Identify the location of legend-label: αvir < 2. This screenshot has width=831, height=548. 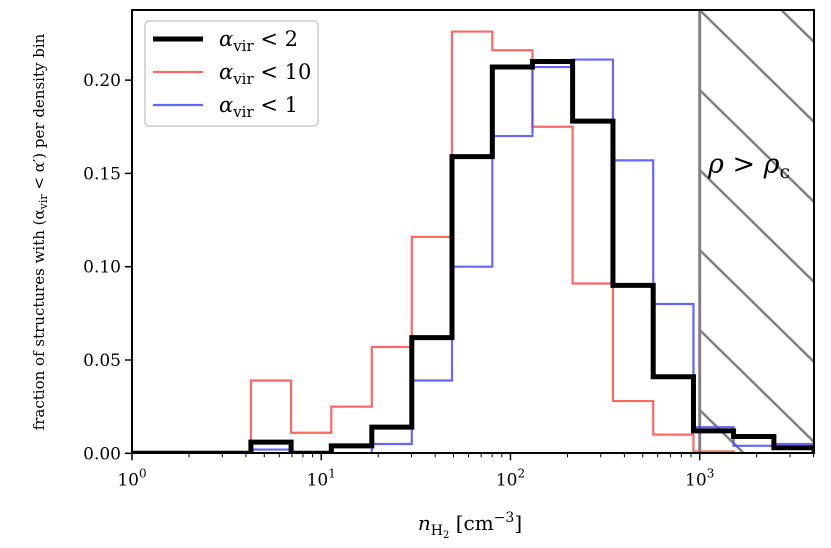
(258, 41).